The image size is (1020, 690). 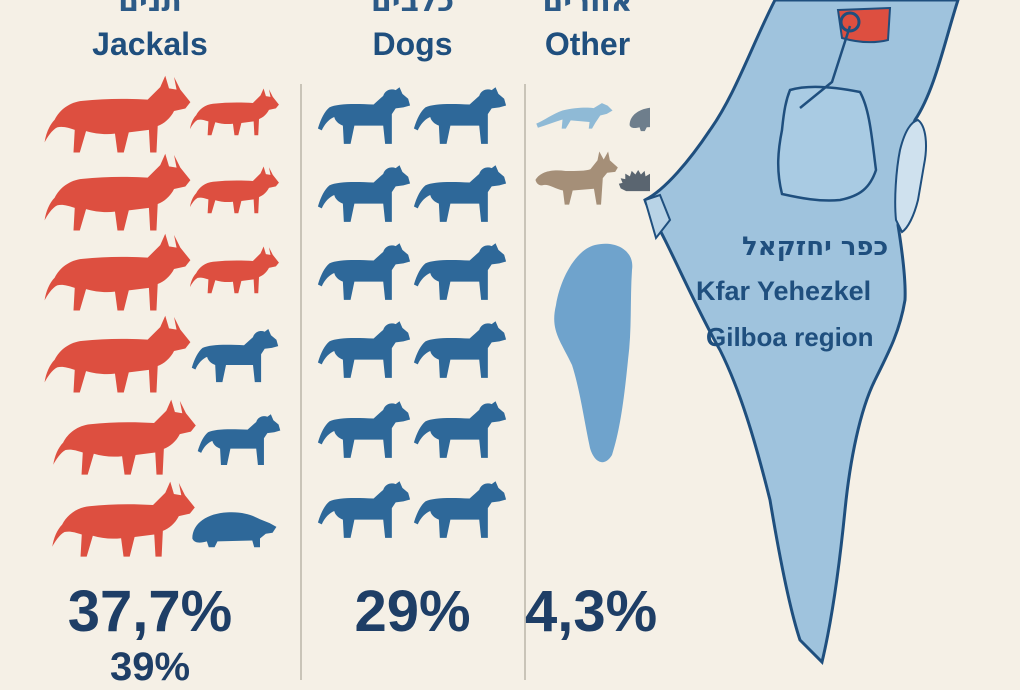 I want to click on other-hebrew-heading: אחרים, so click(x=587, y=9).